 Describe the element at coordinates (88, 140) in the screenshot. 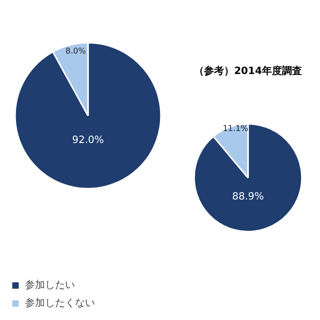

I see `data-label: 92.0%` at that location.